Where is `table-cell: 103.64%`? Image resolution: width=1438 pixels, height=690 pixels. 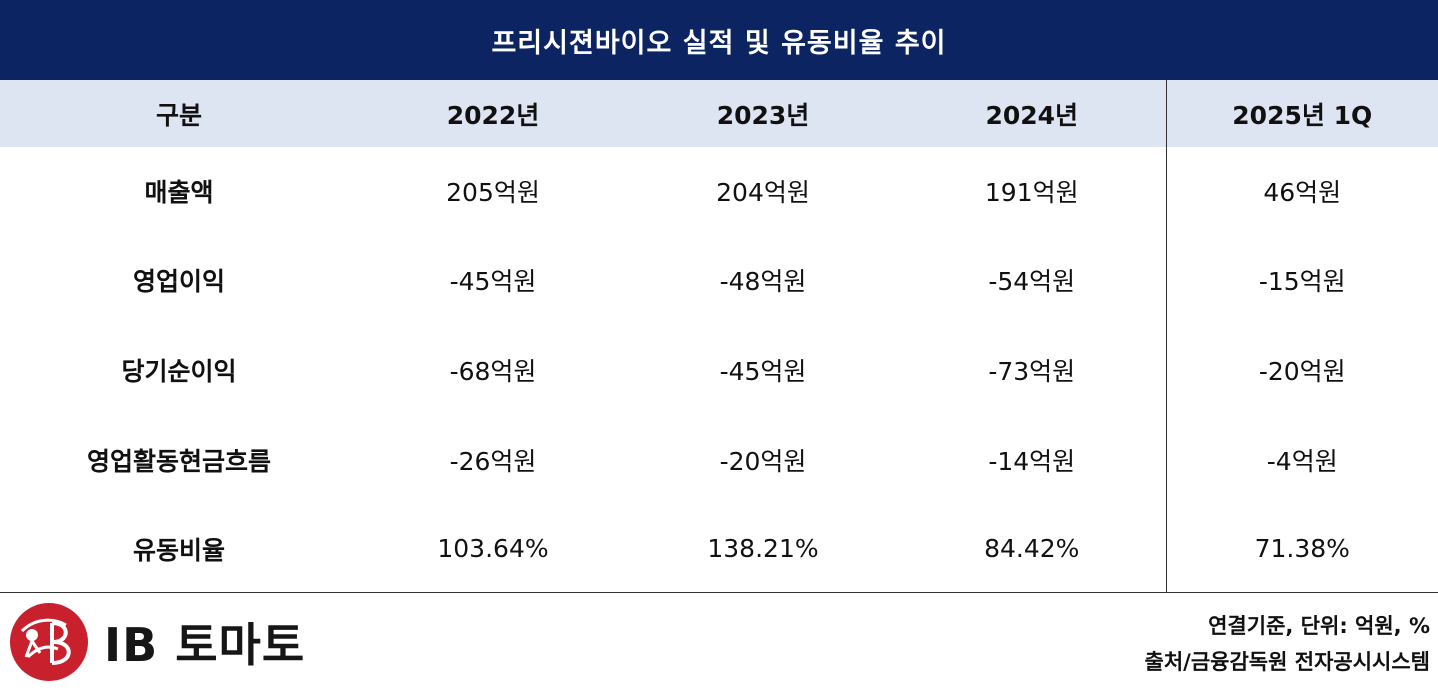
table-cell: 103.64% is located at coordinates (493, 549).